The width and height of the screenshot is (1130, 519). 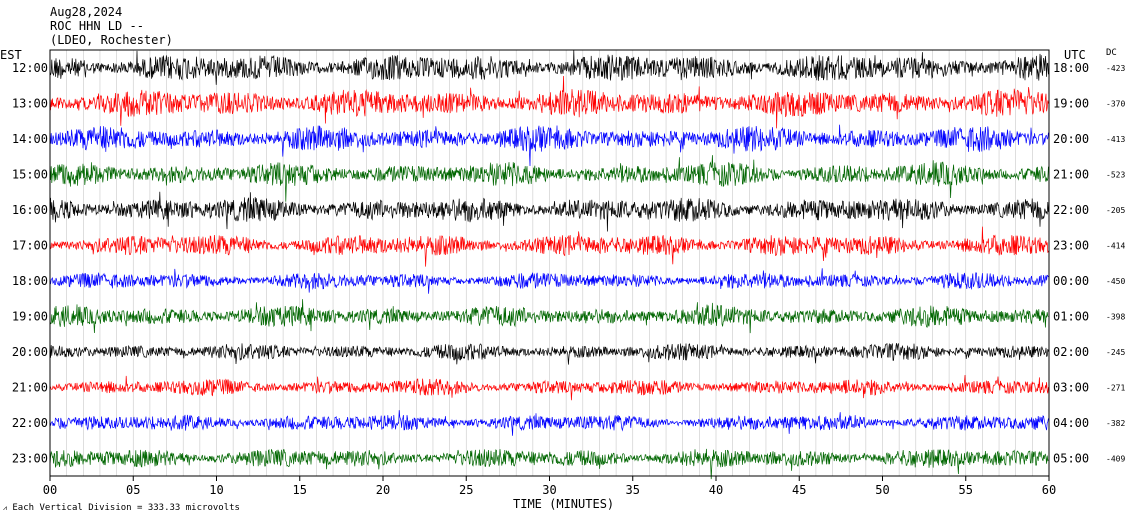 What do you see at coordinates (30, 387) in the screenshot?
I see `est-tick-label: 21:00` at bounding box center [30, 387].